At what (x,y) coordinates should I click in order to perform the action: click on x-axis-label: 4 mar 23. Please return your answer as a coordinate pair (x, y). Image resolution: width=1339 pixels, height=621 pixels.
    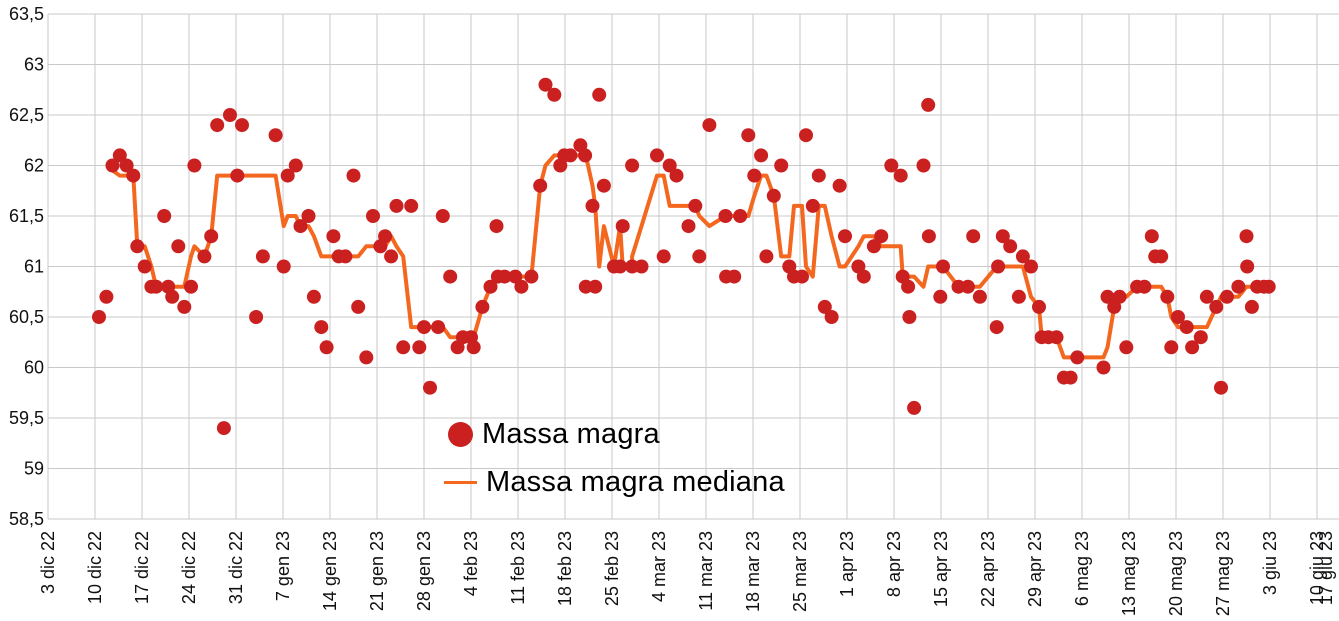
    Looking at the image, I should click on (659, 566).